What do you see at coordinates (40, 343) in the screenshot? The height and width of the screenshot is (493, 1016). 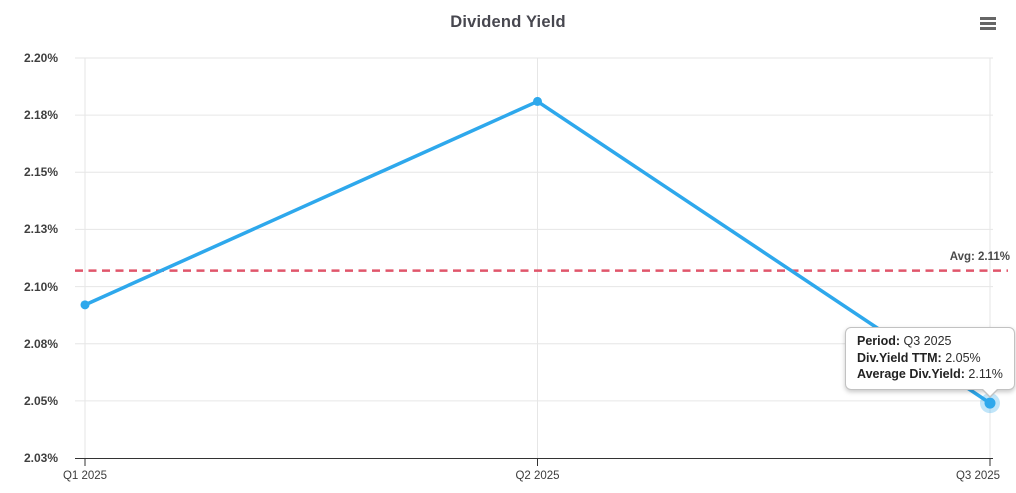 I see `y-axis-label: 2.08%` at bounding box center [40, 343].